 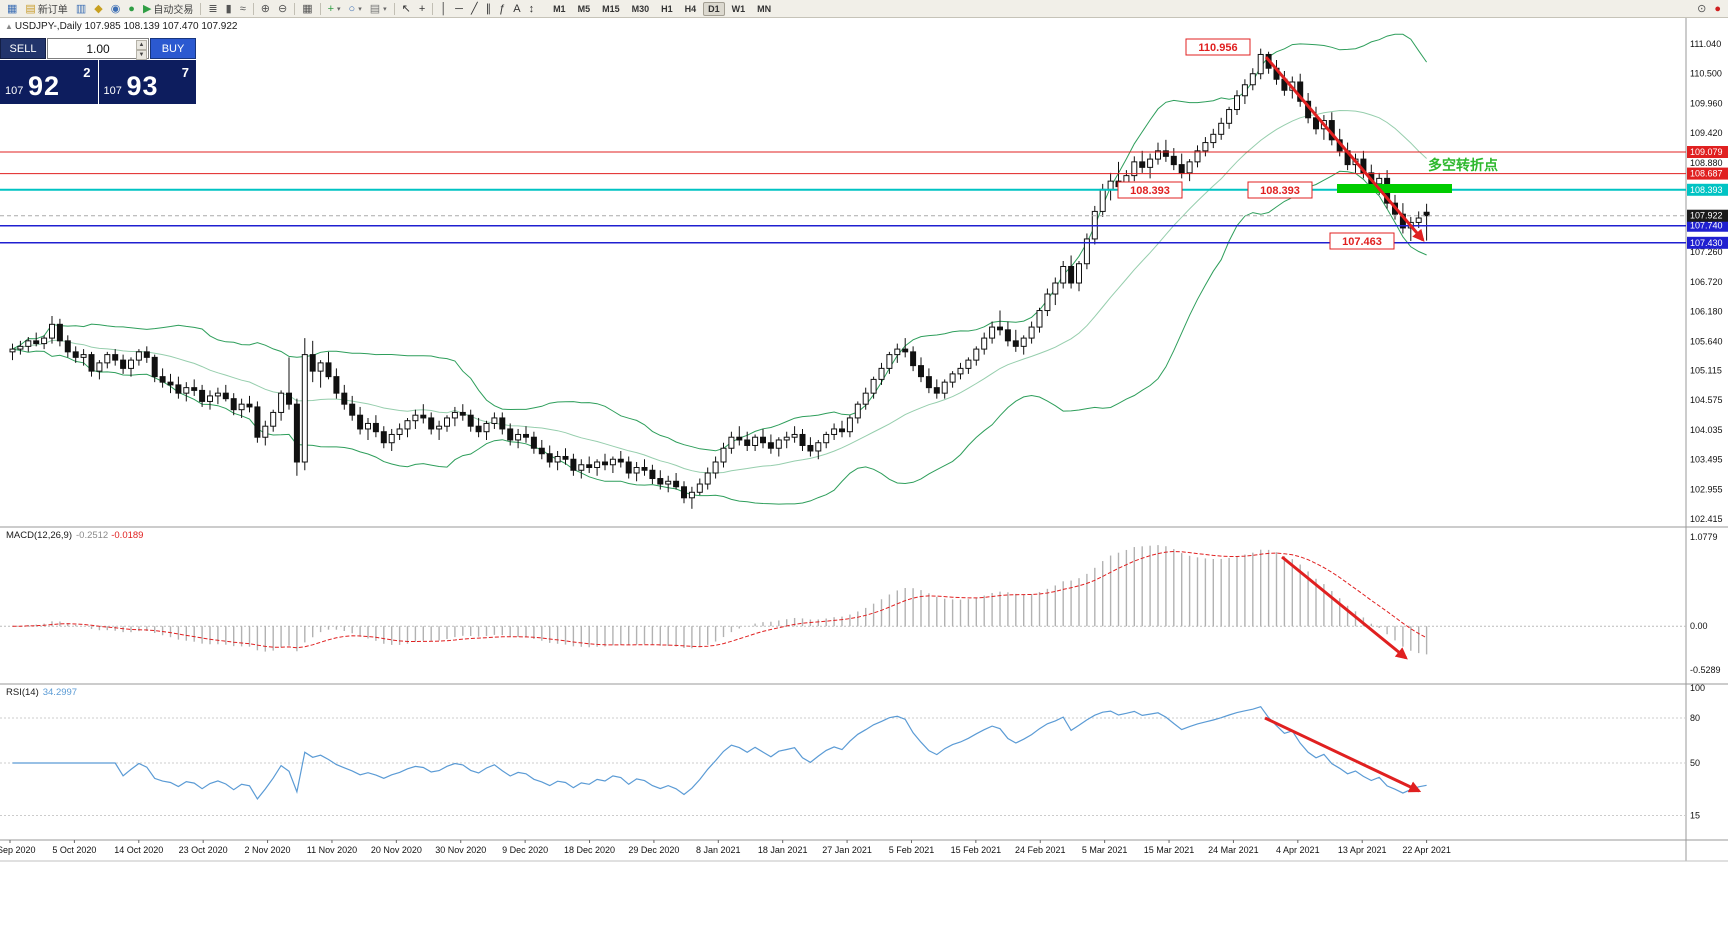 What do you see at coordinates (1702, 8) in the screenshot?
I see `search-icon: ⊙` at bounding box center [1702, 8].